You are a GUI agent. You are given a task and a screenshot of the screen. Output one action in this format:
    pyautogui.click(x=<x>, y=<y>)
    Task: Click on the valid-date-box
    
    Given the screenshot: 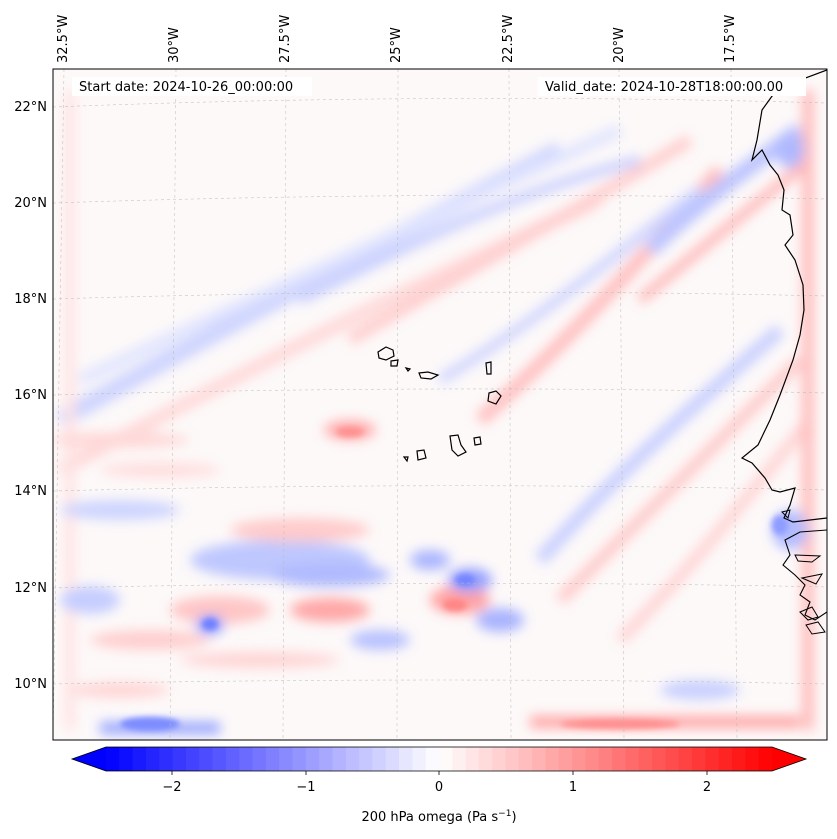 What is the action you would take?
    pyautogui.click(x=672, y=86)
    